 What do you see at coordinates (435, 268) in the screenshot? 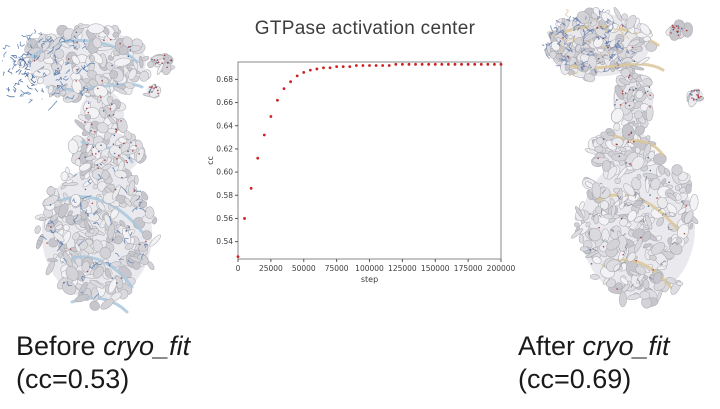
I see `svg-text: 150000` at bounding box center [435, 268].